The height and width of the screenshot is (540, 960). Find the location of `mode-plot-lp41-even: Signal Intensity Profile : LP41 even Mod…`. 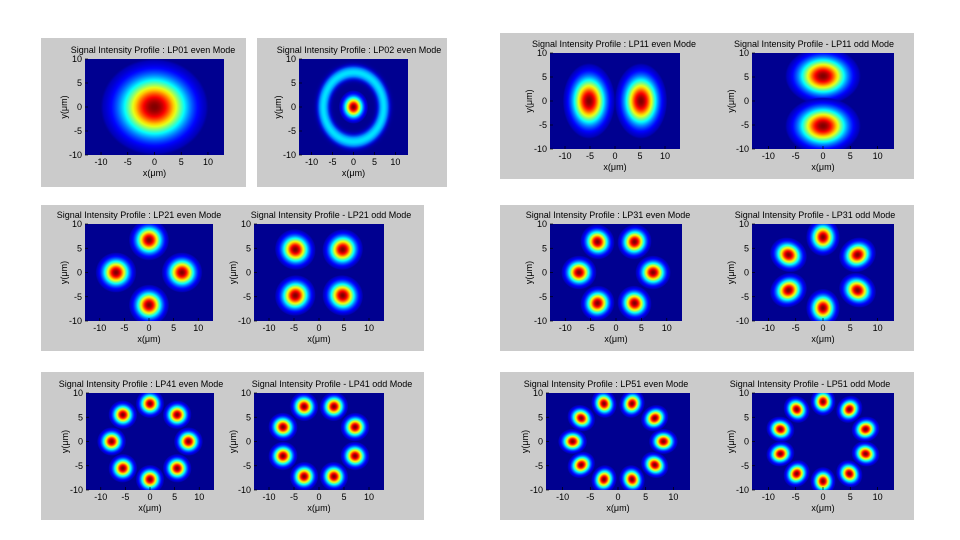

mode-plot-lp41-even: Signal Intensity Profile : LP41 even Mod… is located at coordinates (136, 446).